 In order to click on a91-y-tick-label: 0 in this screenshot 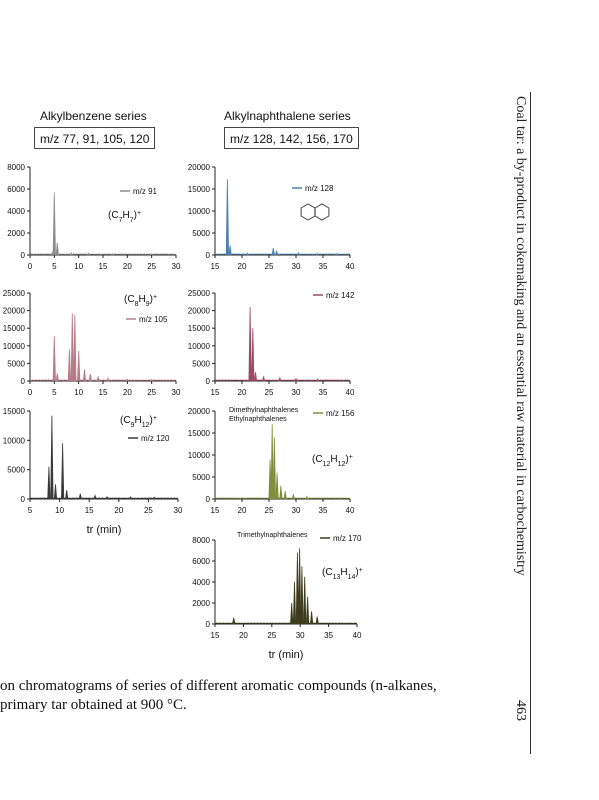, I will do `click(23, 255)`.